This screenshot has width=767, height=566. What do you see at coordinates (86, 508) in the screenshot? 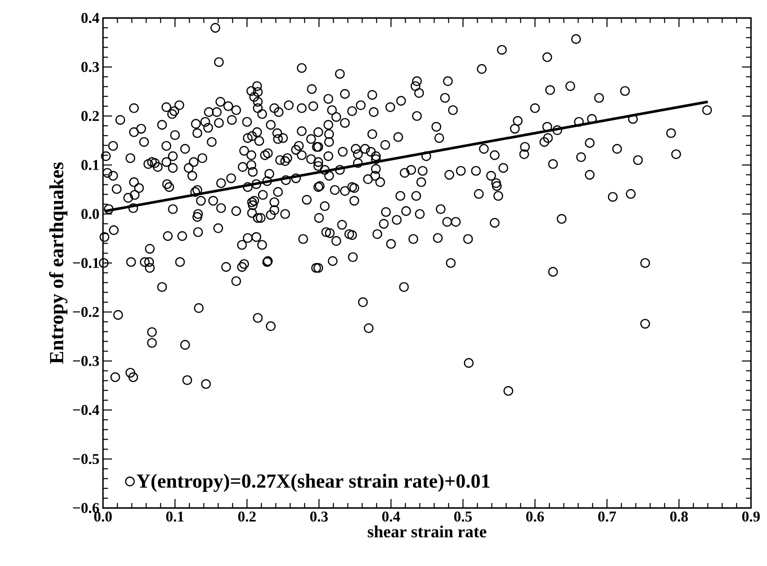
I see `y-tick-label: −0.6` at bounding box center [86, 508].